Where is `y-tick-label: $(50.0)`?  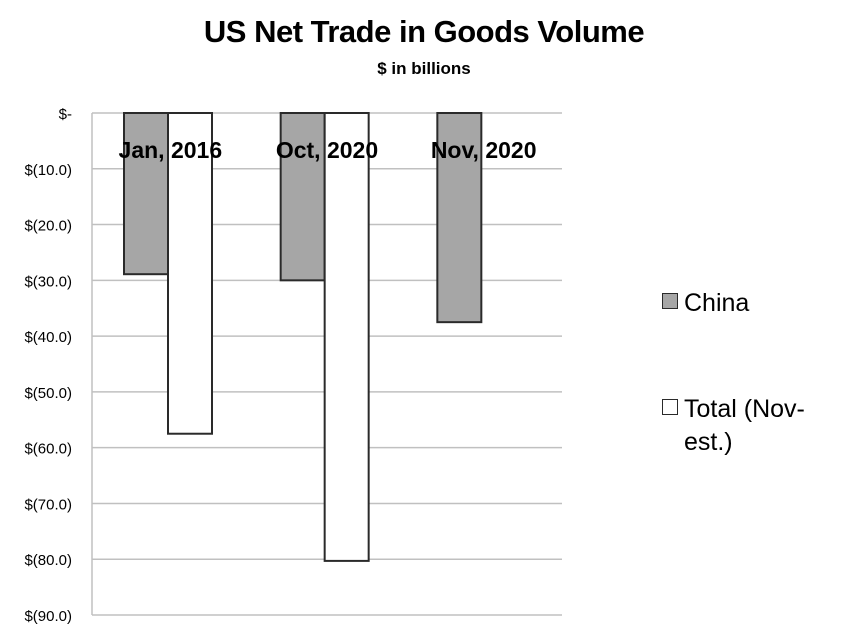 y-tick-label: $(50.0) is located at coordinates (48, 393).